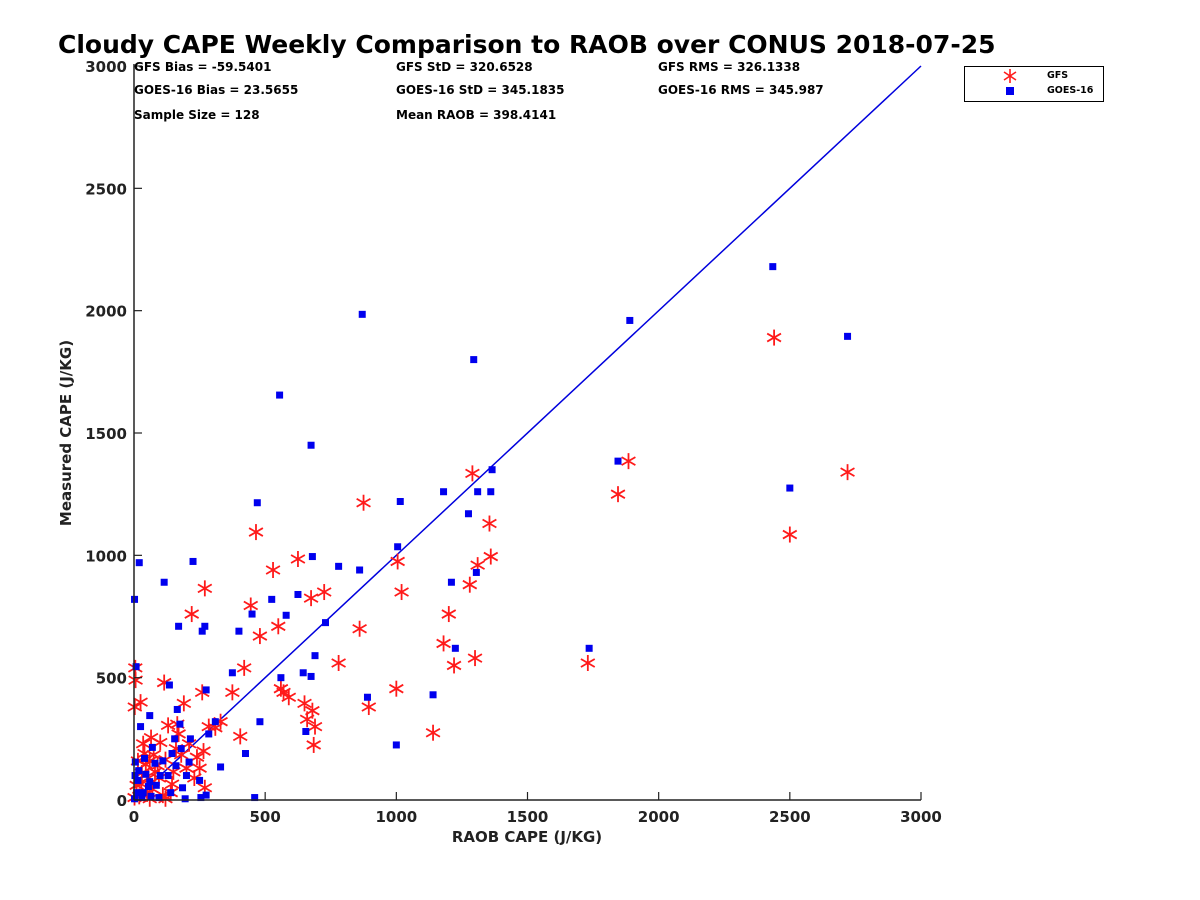 Image resolution: width=1200 pixels, height=900 pixels. Describe the element at coordinates (1010, 91) in the screenshot. I see `square-marker-icon` at that location.